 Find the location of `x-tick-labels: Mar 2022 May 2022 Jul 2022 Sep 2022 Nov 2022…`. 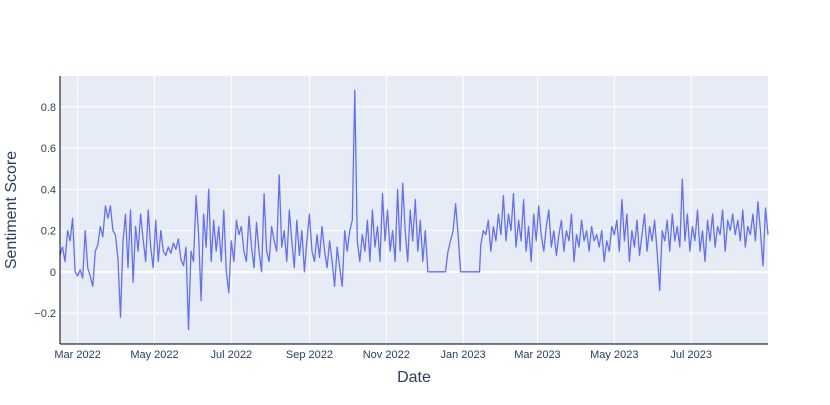

x-tick-labels: Mar 2022 May 2022 Jul 2022 Sep 2022 Nov 2022… is located at coordinates (383, 355).